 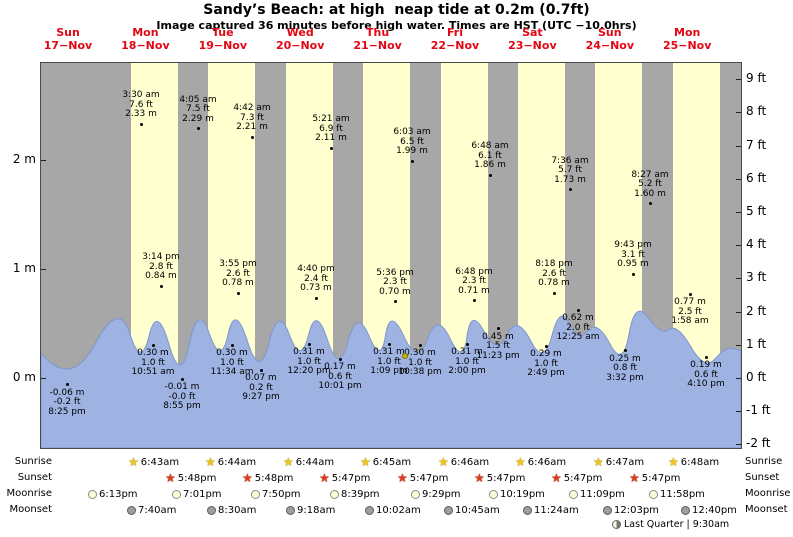 What do you see at coordinates (706, 365) in the screenshot?
I see `annotation-line: 0.19 m` at bounding box center [706, 365].